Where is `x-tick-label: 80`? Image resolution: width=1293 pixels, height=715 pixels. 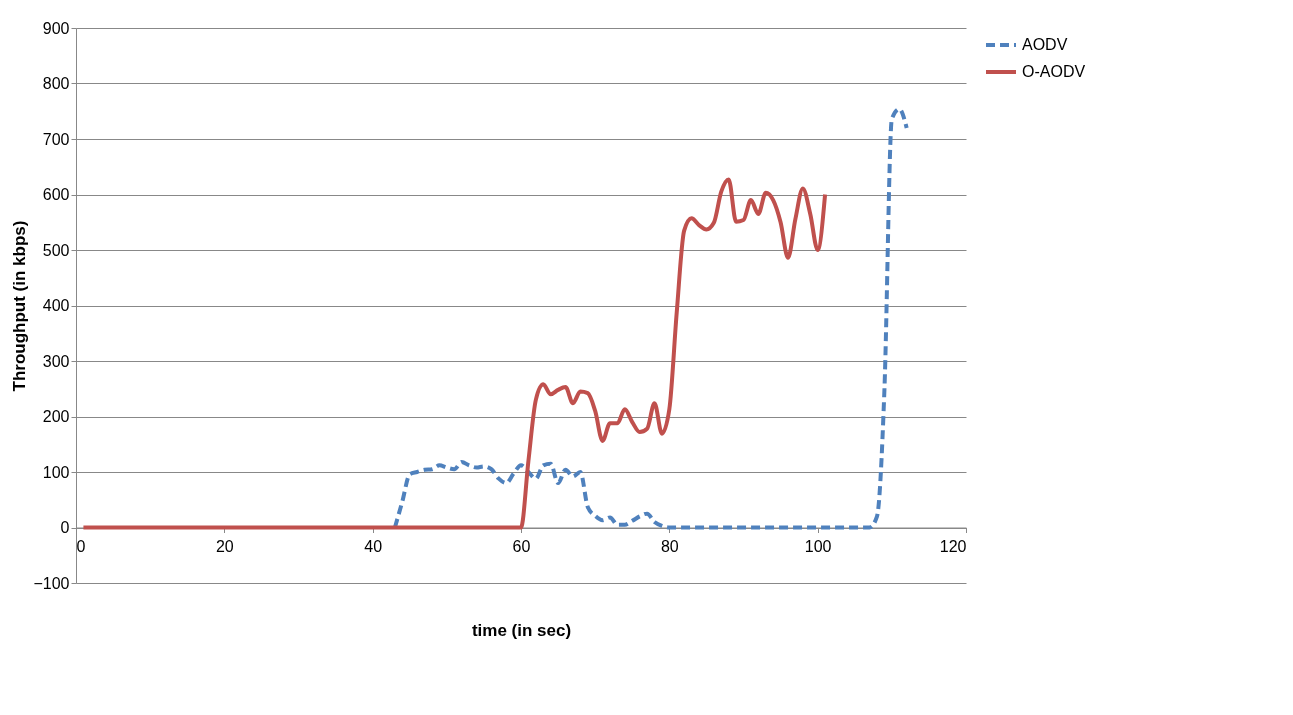
x-tick-label: 80 is located at coordinates (669, 546).